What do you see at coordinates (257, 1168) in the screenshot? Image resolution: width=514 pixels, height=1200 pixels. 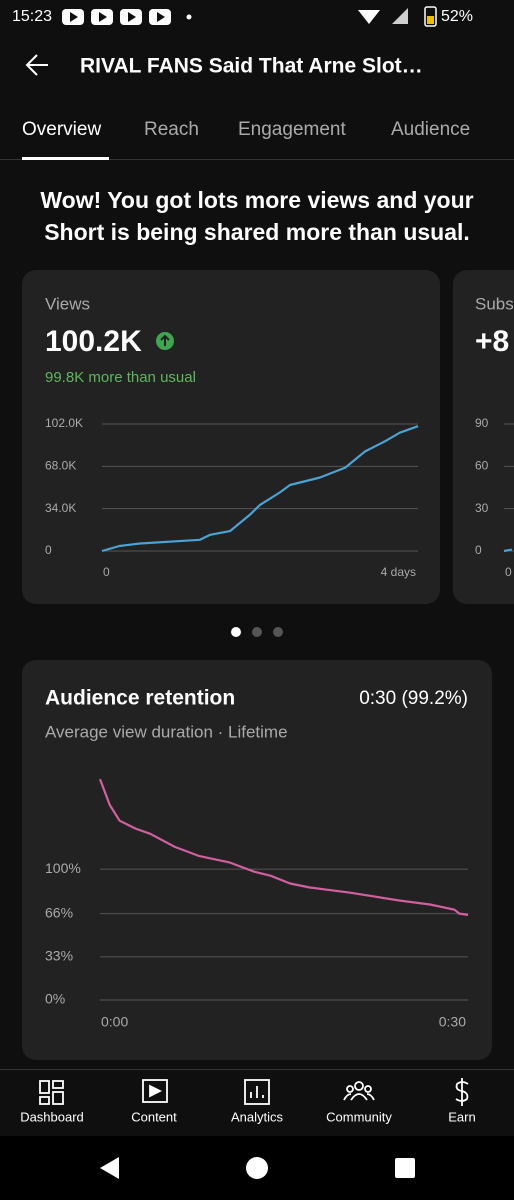 I see `sys-home` at bounding box center [257, 1168].